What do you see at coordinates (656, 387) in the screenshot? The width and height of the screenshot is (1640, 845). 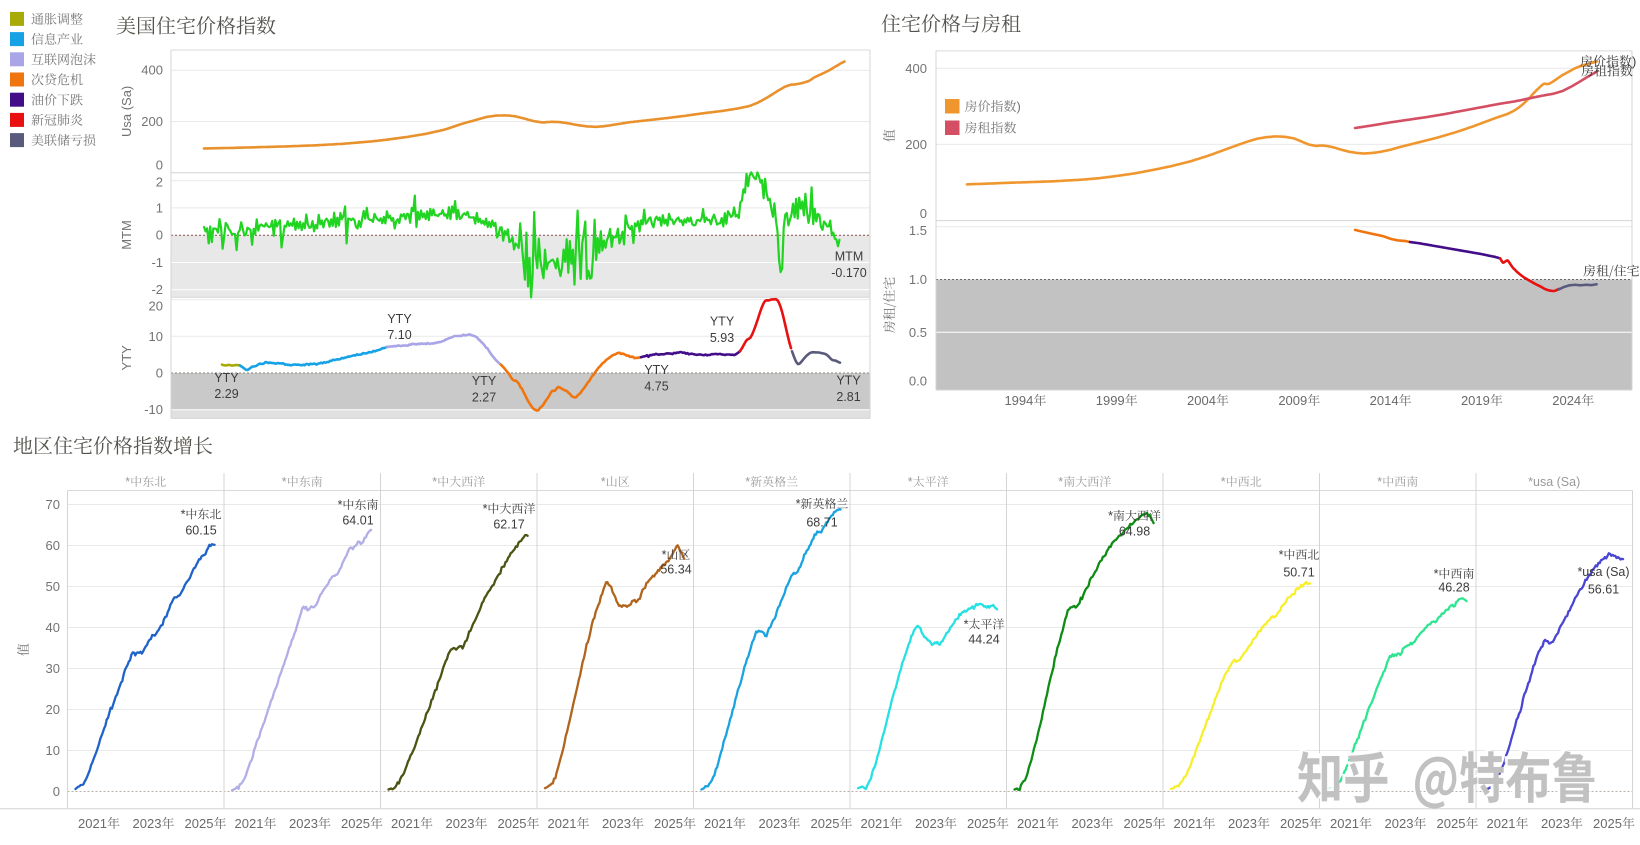 I see `svg-text: 4.75` at bounding box center [656, 387].